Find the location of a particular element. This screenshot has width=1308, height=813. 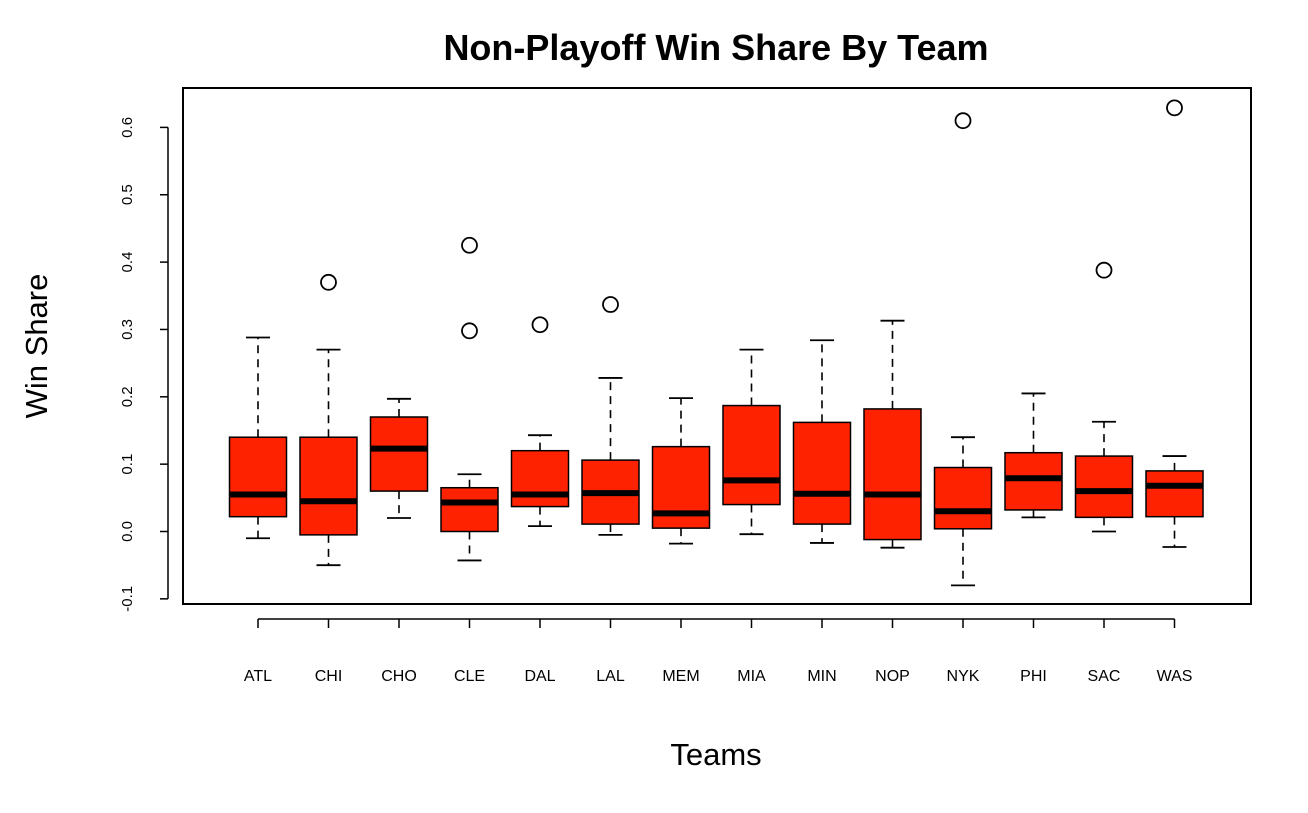

box-chi is located at coordinates (328, 420).